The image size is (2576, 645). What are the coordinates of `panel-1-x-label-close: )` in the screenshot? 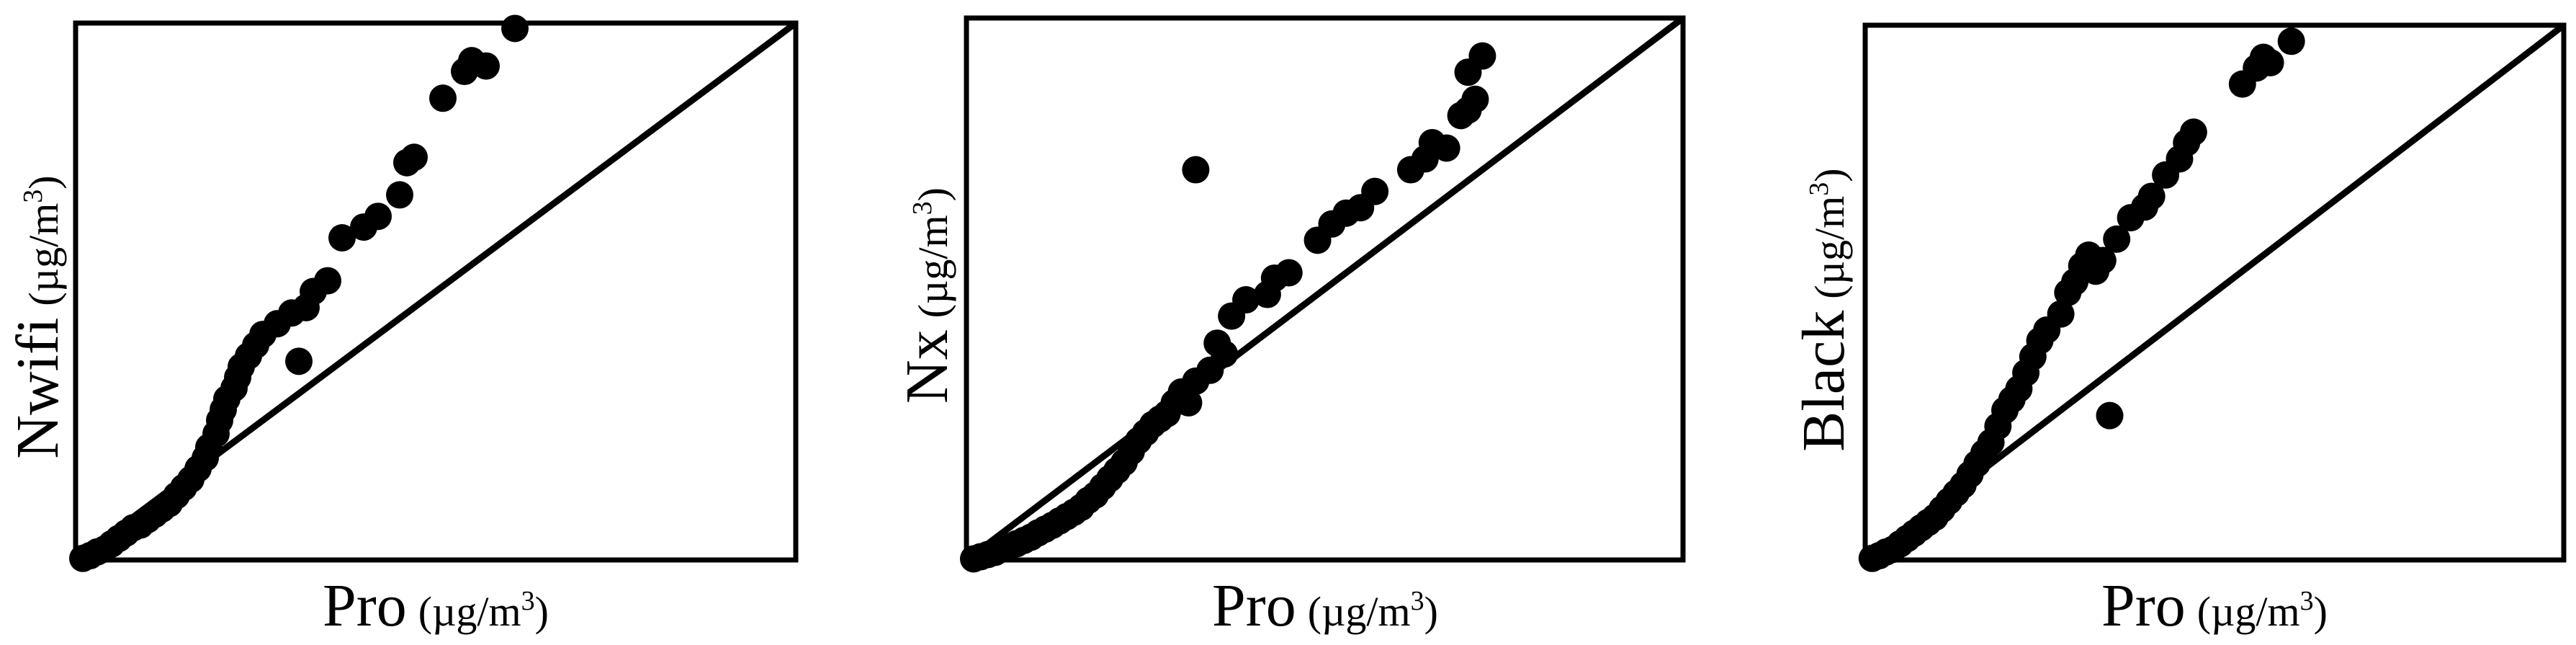 It's located at (542, 611).